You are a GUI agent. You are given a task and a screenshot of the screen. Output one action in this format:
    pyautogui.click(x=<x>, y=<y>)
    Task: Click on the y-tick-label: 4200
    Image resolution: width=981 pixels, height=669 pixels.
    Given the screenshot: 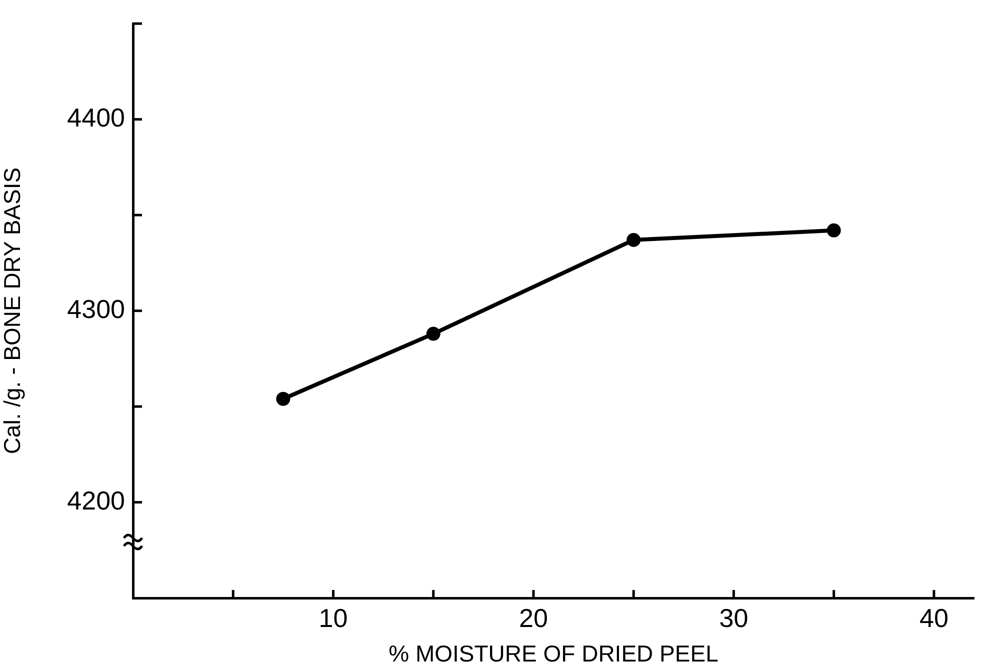 What is the action you would take?
    pyautogui.click(x=96, y=500)
    